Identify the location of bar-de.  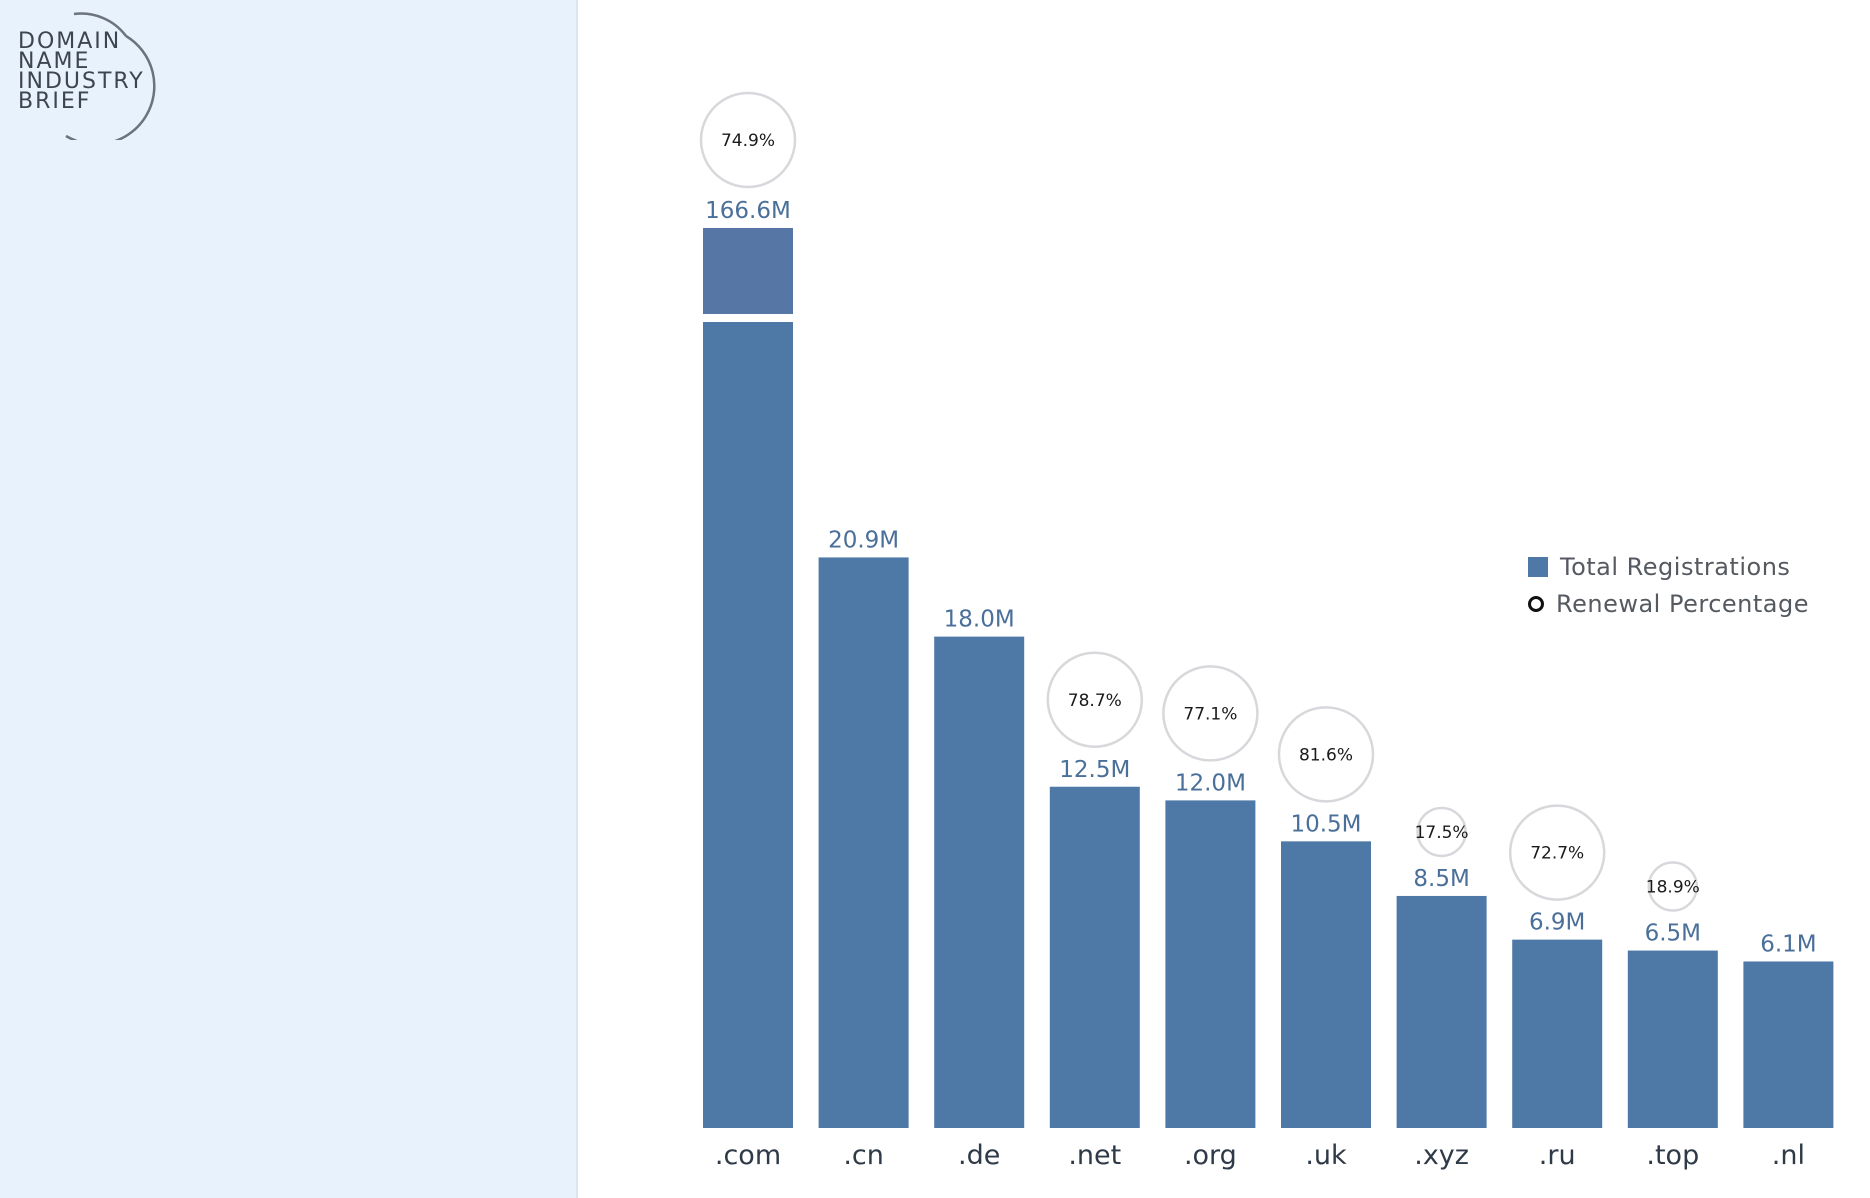
(979, 882).